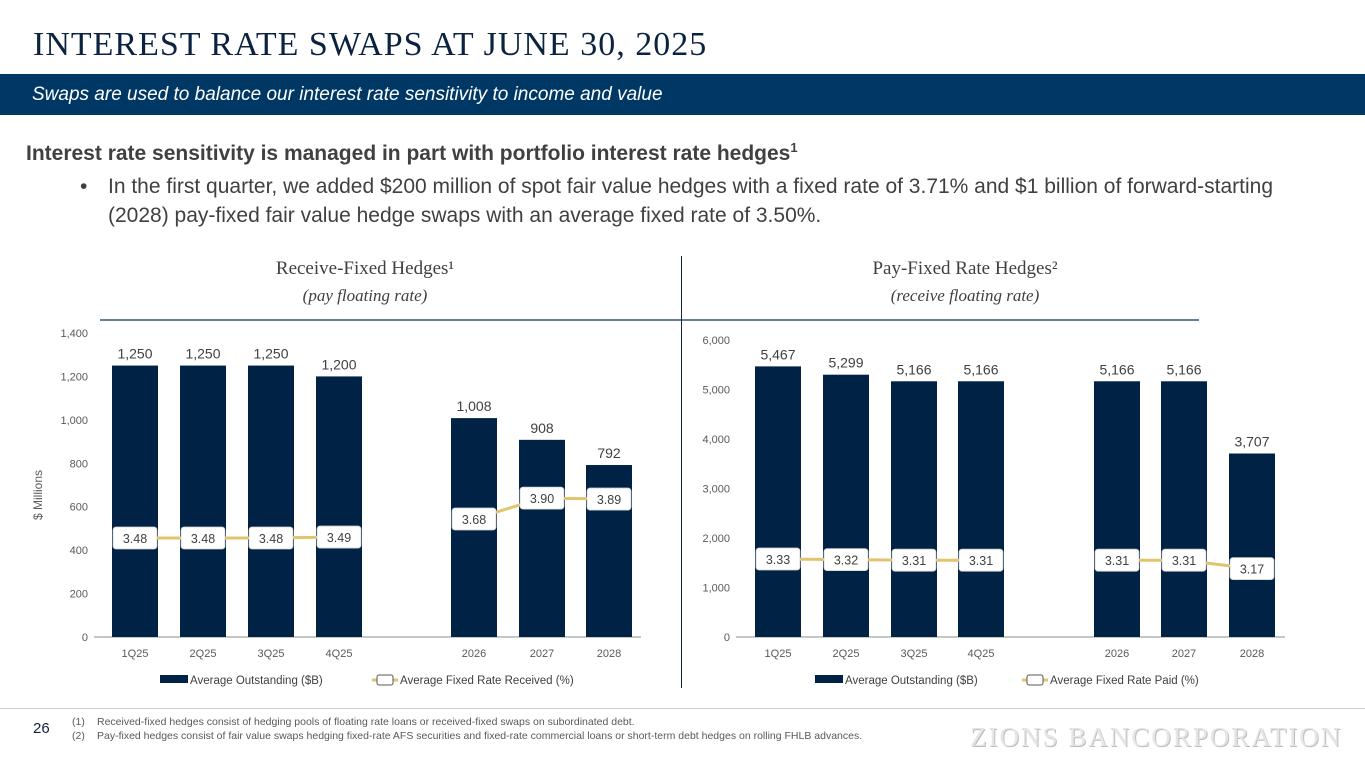 The width and height of the screenshot is (1365, 768). What do you see at coordinates (473, 406) in the screenshot?
I see `bar-value-label: 1,008` at bounding box center [473, 406].